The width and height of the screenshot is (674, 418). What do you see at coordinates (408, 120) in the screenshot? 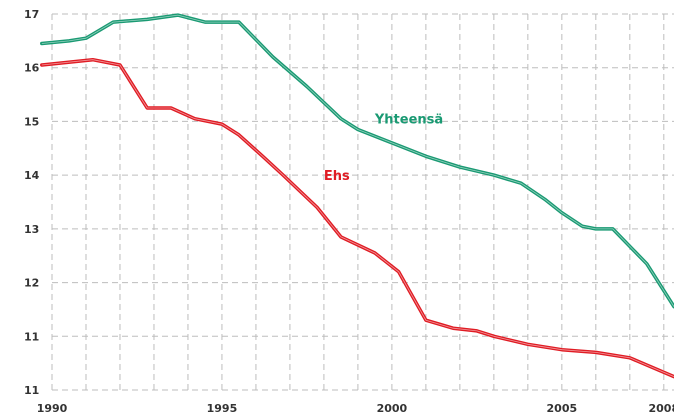
I see `series-label: Yhteensä` at bounding box center [408, 120].